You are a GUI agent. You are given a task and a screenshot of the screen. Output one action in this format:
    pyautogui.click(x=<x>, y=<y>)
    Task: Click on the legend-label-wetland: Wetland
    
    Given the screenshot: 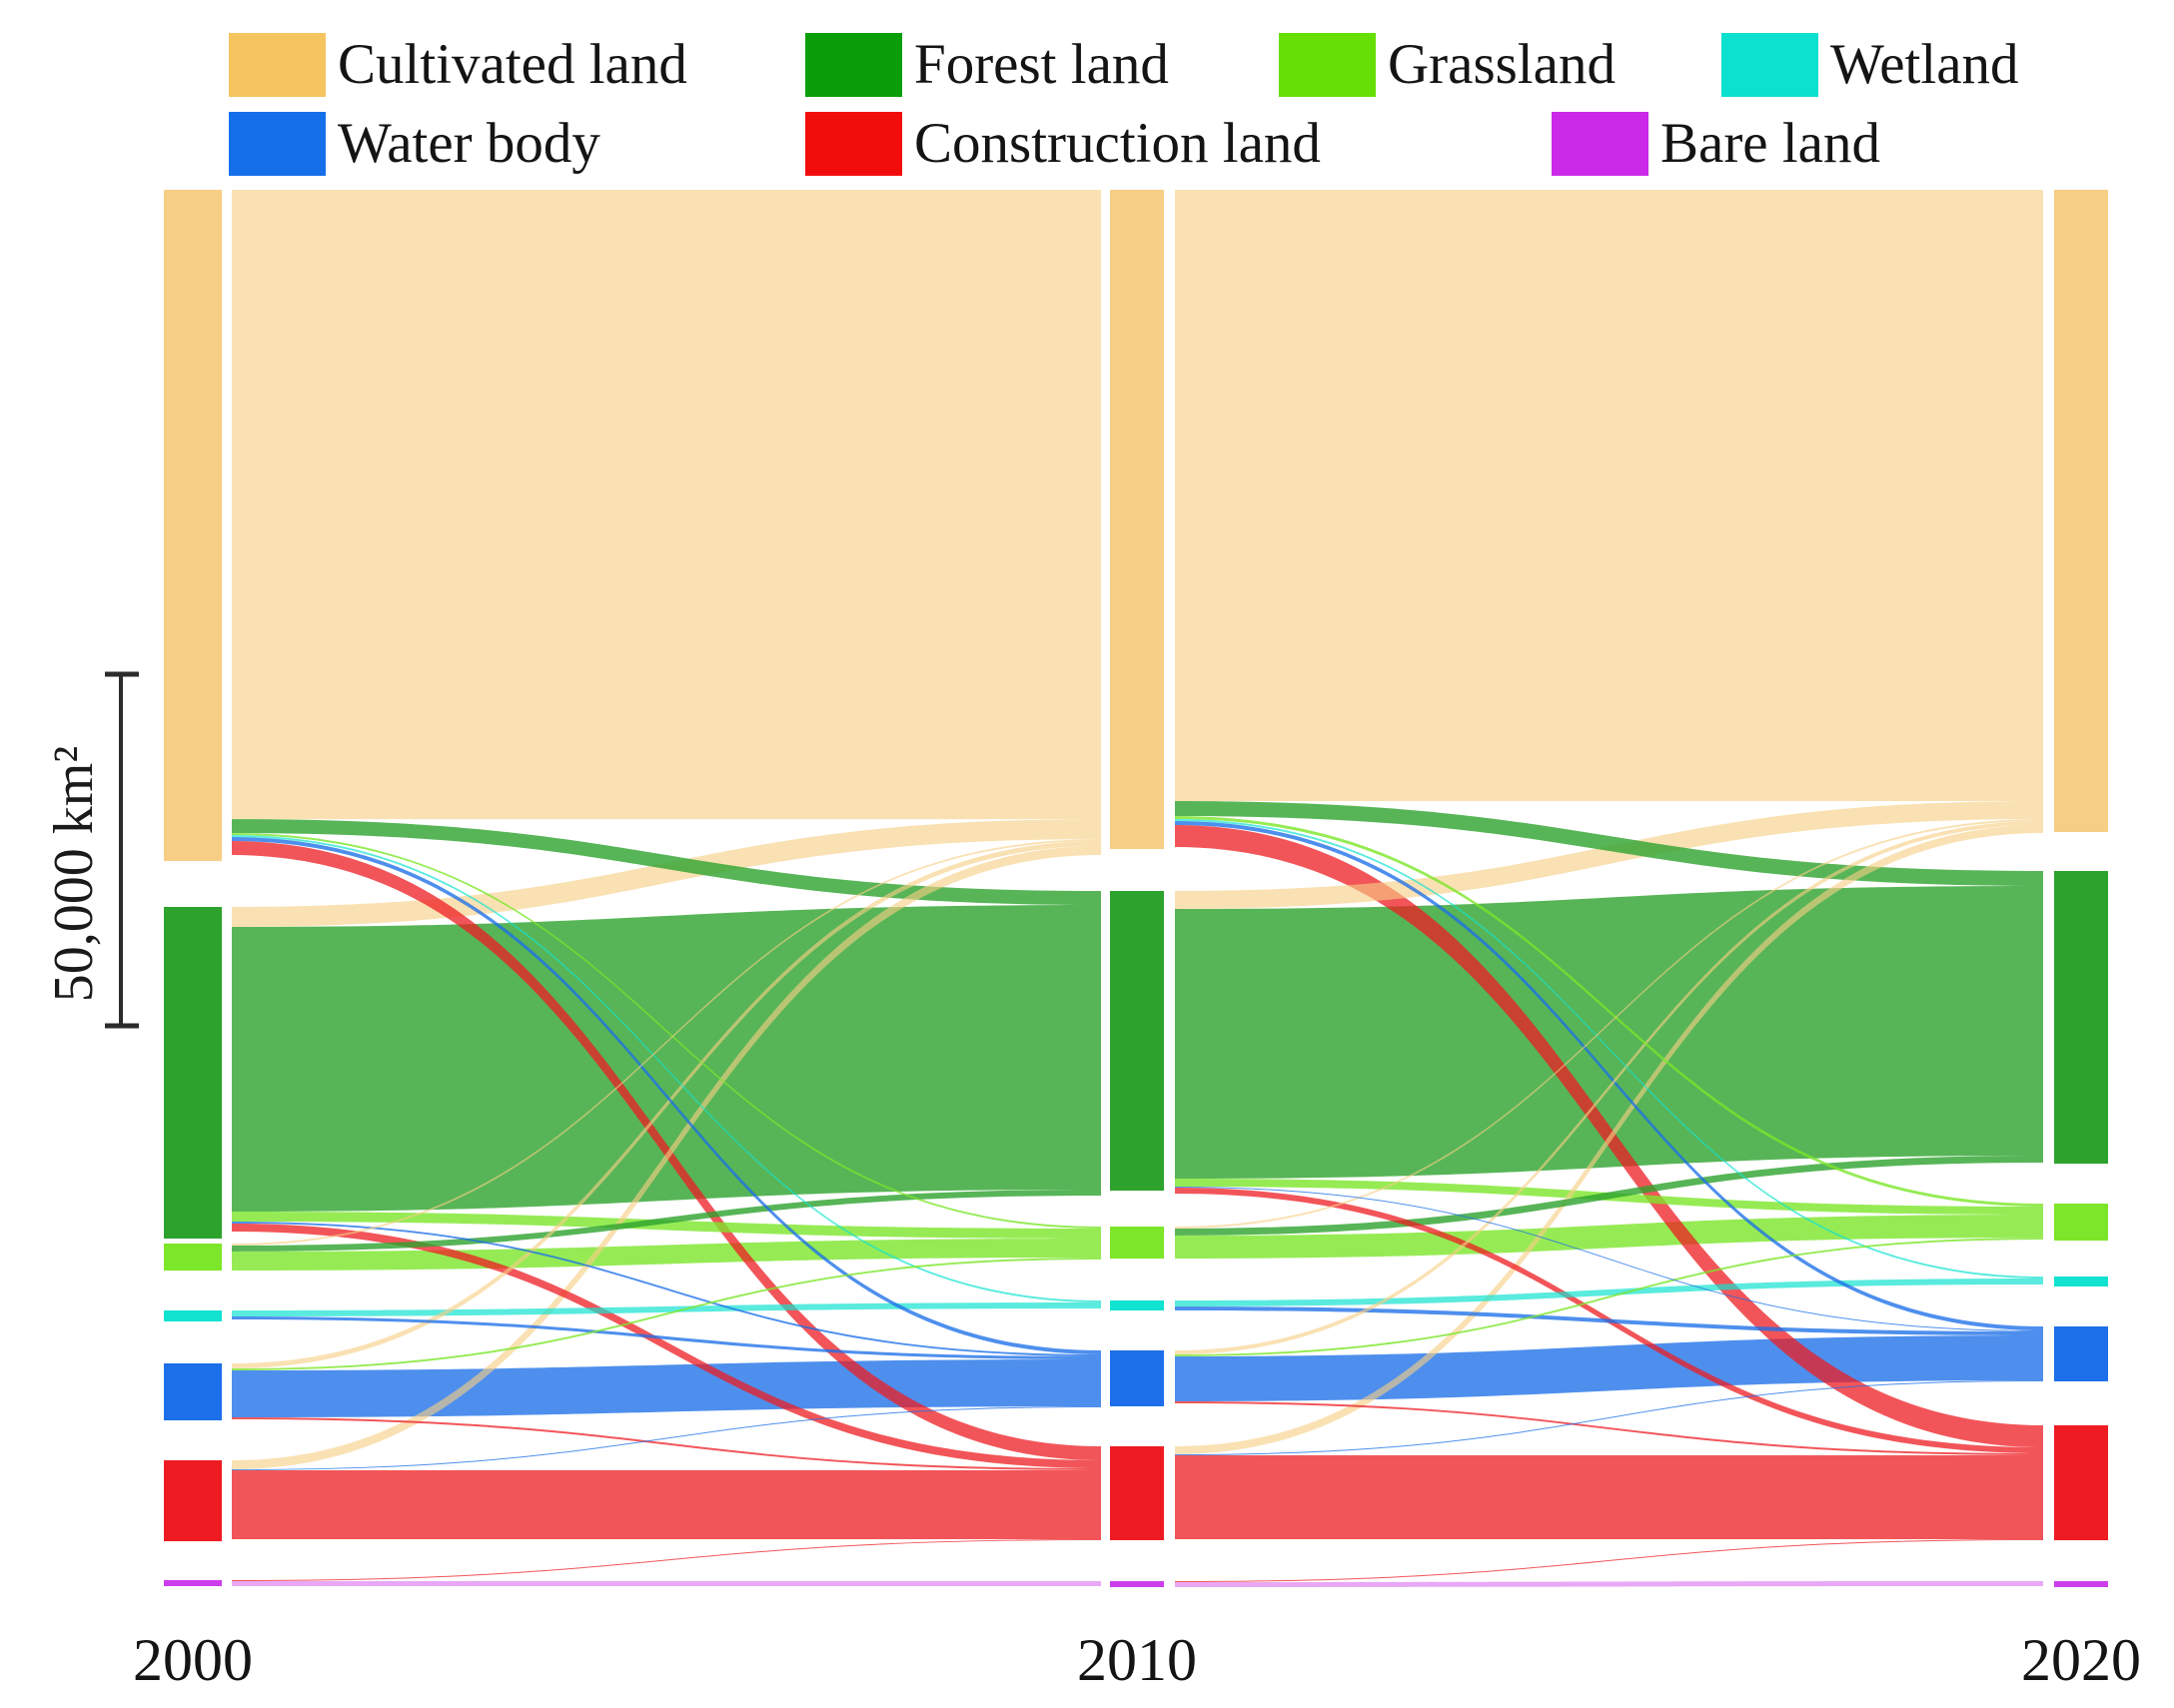 What is the action you would take?
    pyautogui.click(x=1925, y=64)
    